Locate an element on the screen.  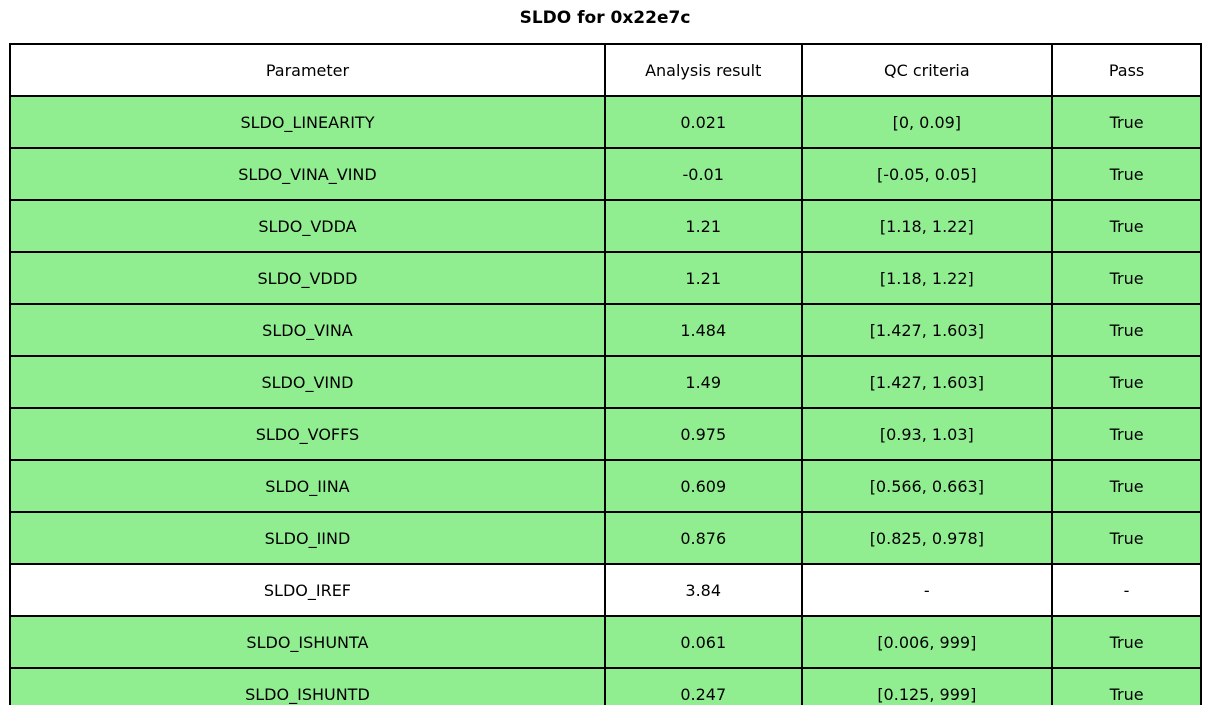
table-row: SLDO_VINA 1.484 [1.427, 1.603] True is located at coordinates (605, 330).